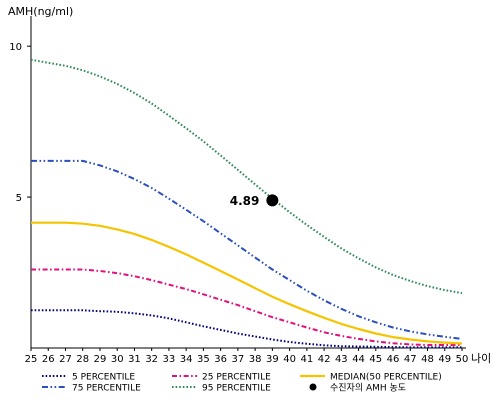  I want to click on legend-label: 95 PERCENTILE, so click(236, 389).